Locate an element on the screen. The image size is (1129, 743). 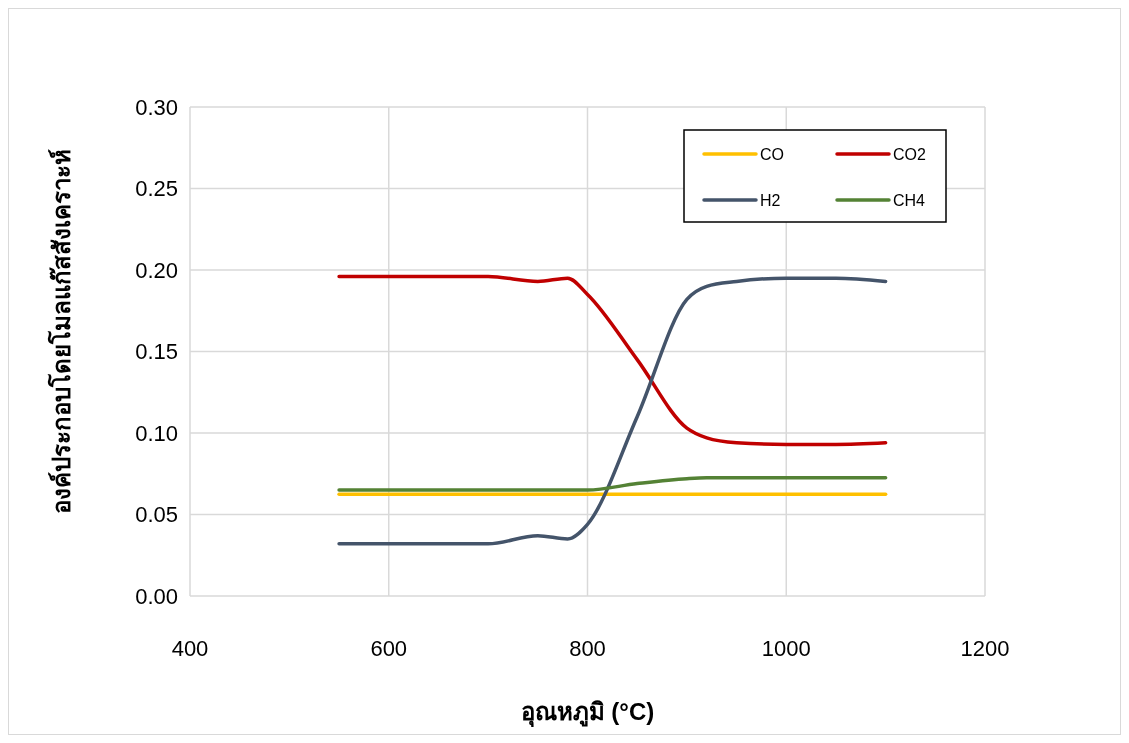
y-tick-label: 0.10 is located at coordinates (156, 433).